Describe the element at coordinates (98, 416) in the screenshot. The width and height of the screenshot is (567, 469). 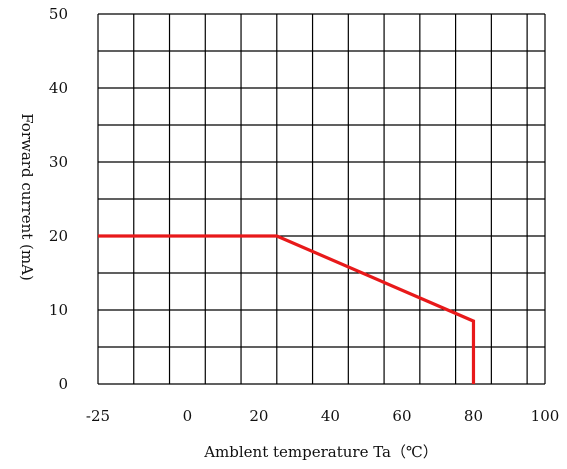
I see `x-tick-label: -25` at that location.